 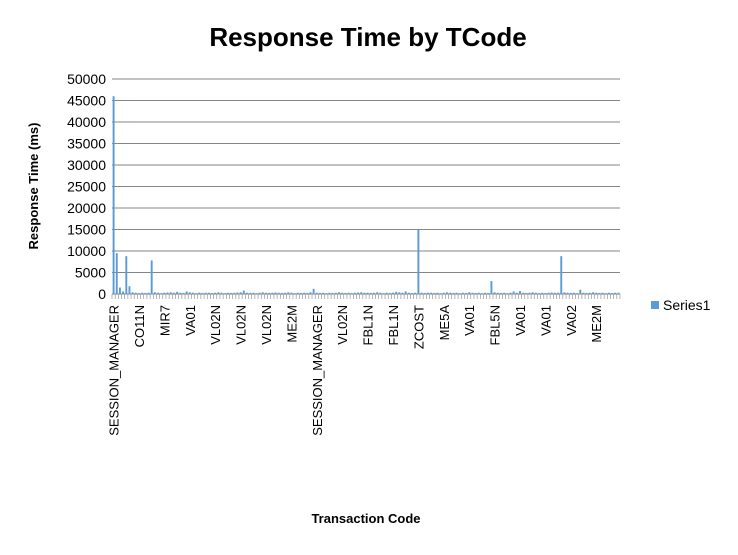 I want to click on x-tick-label: ME2M, so click(x=596, y=324).